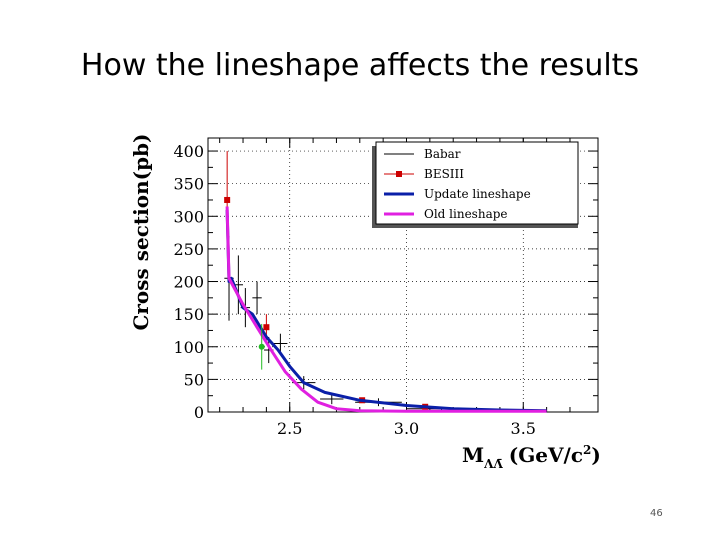 This screenshot has height=540, width=720. Describe the element at coordinates (546, 455) in the screenshot. I see `x-axis-label-units: (GeV/c` at that location.